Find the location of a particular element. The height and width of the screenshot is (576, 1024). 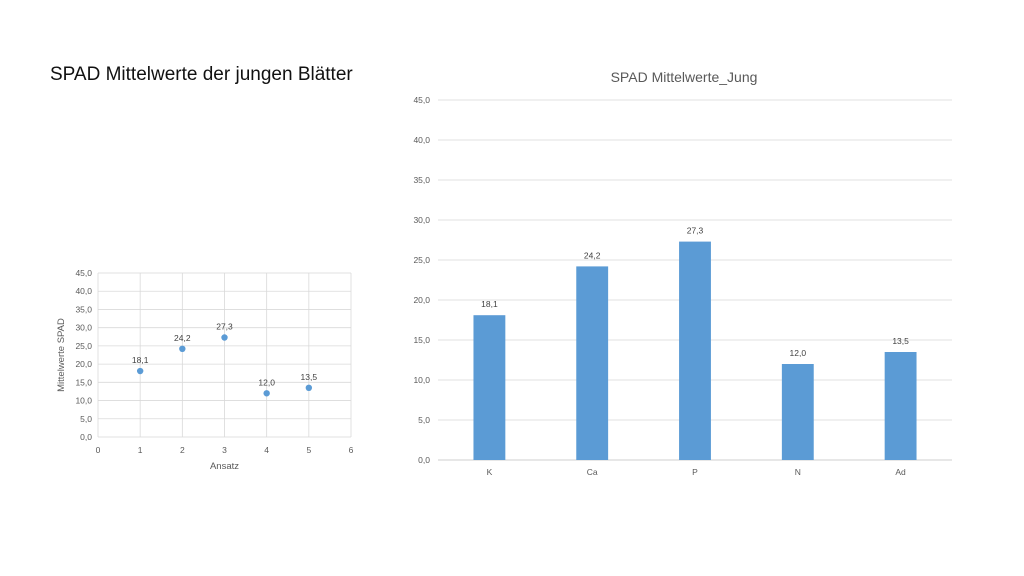

bar-chart-title: SPAD Mittelwerte_Jung is located at coordinates (684, 77).